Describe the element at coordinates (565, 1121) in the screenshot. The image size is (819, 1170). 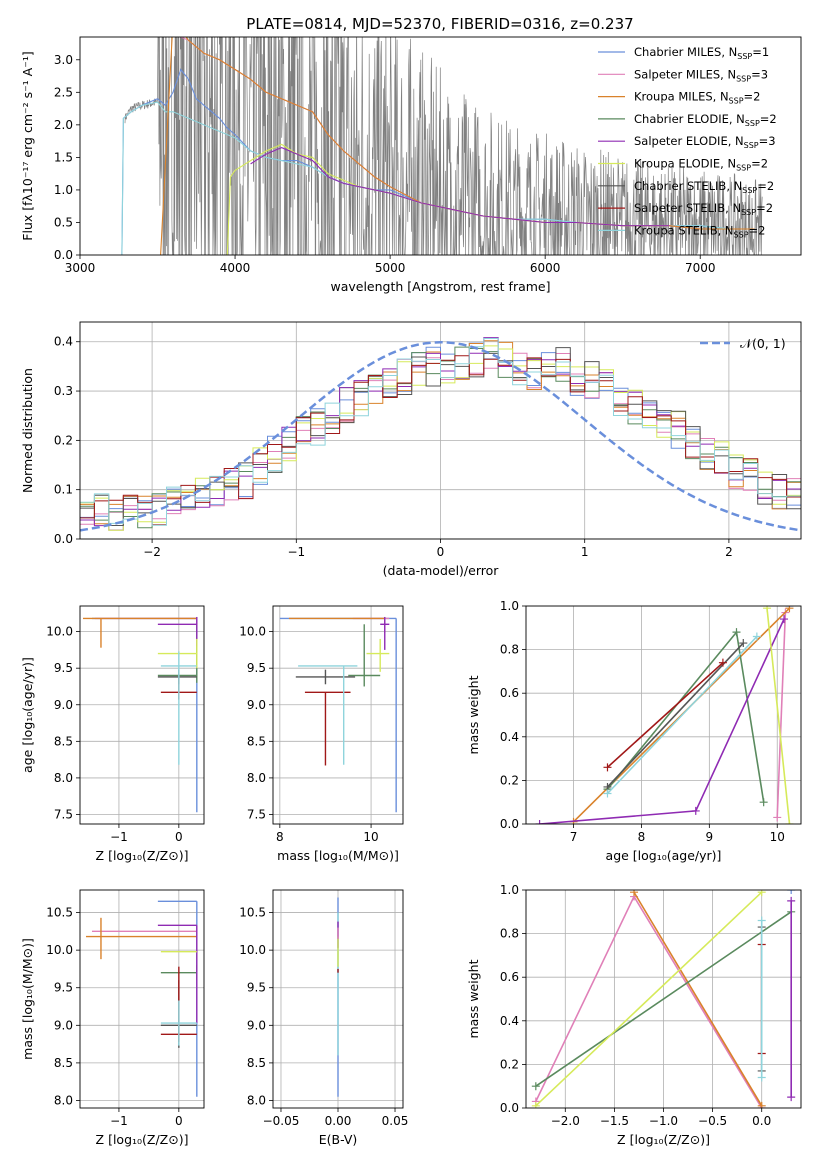
I see `x-tick-label: −2.0` at that location.